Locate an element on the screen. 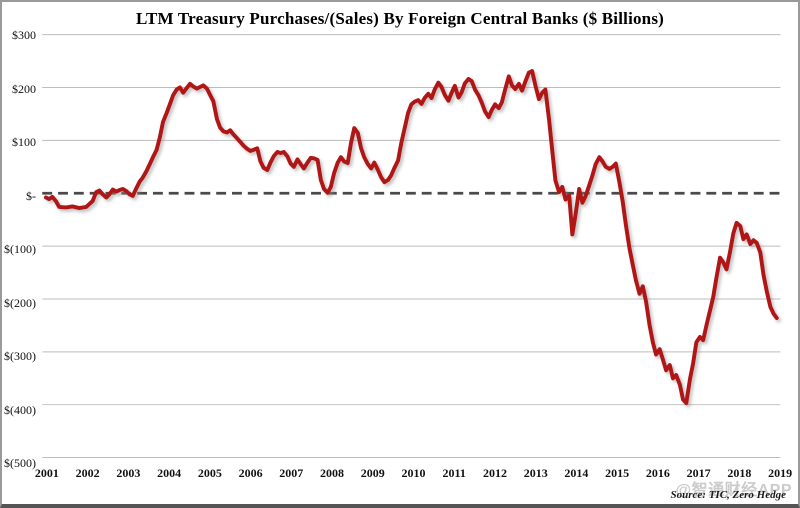 Image resolution: width=800 pixels, height=508 pixels. x-tick-label: 2004 is located at coordinates (169, 473).